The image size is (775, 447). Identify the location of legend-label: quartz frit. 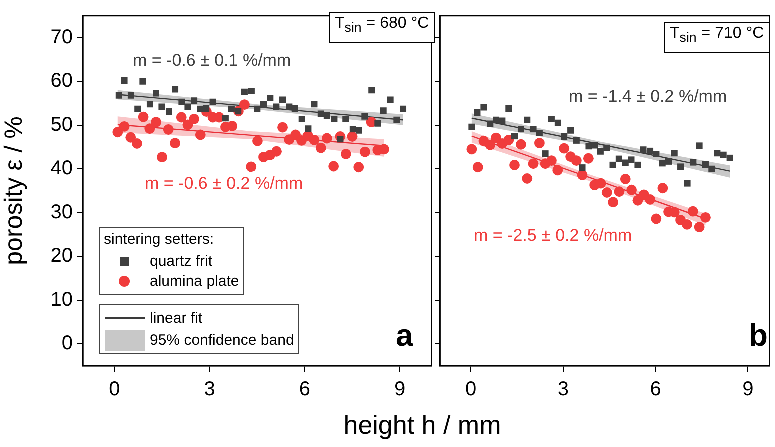
(181, 261).